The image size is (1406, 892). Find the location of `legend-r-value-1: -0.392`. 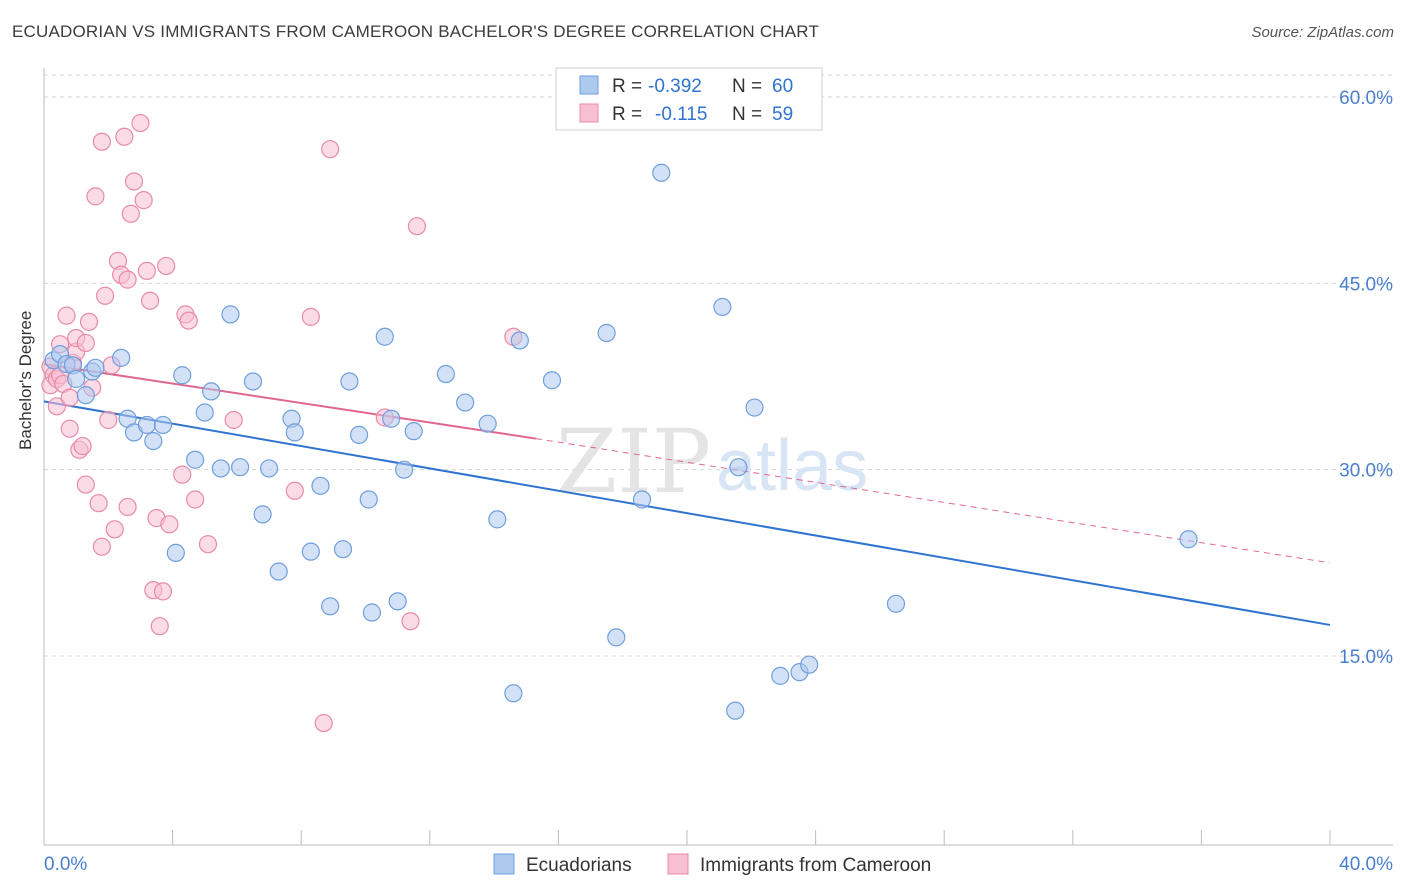

legend-r-value-1: -0.392 is located at coordinates (675, 86).